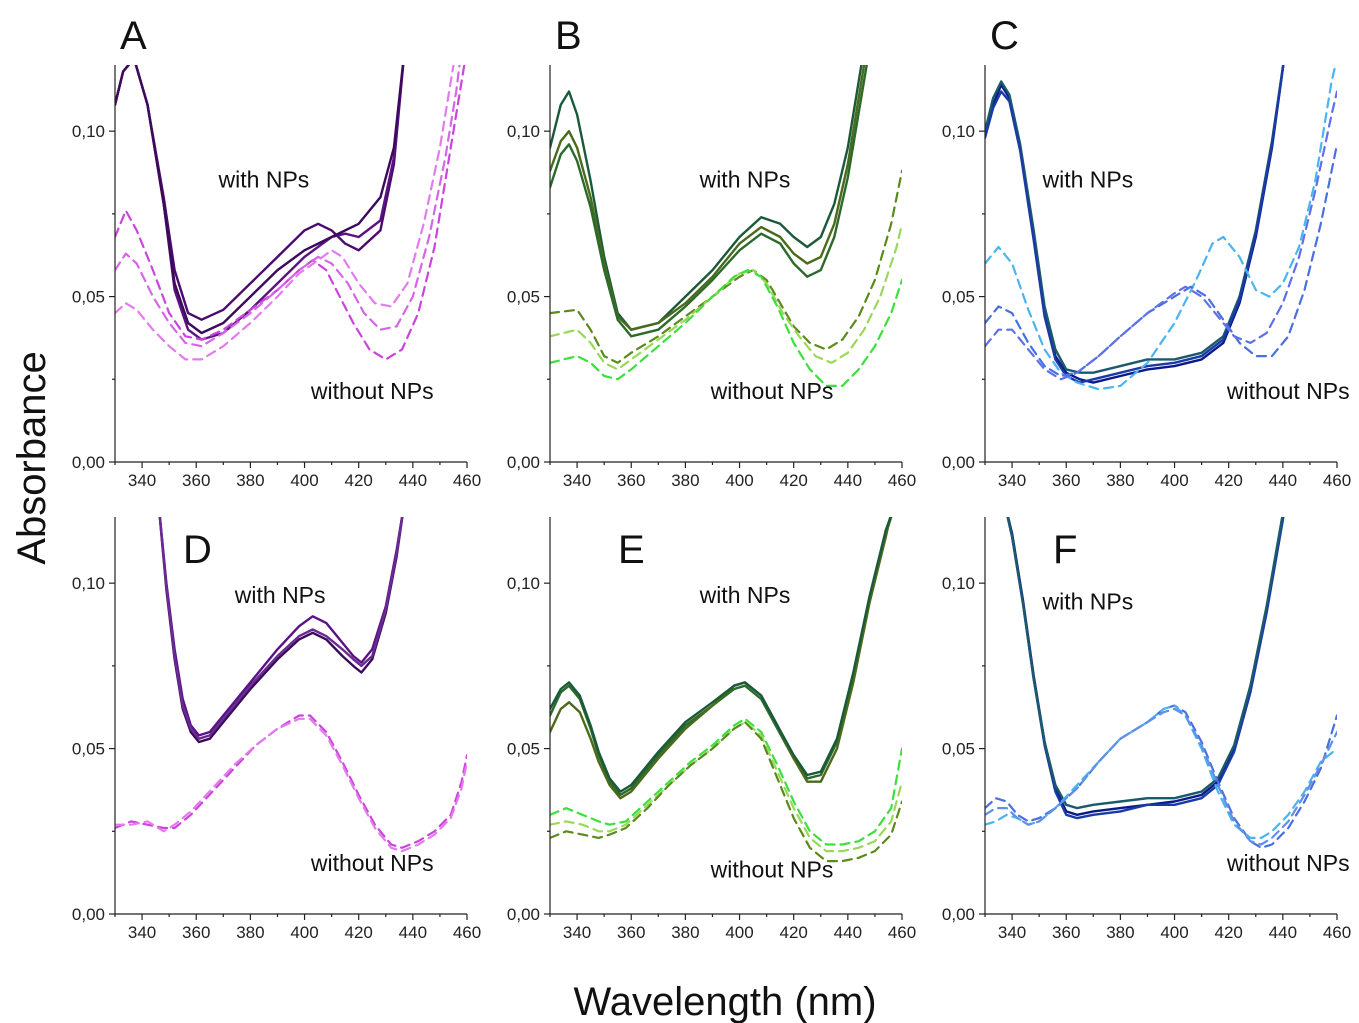  What do you see at coordinates (724, 1001) in the screenshot?
I see `x-axis-title: Wavelength (nm)` at bounding box center [724, 1001].